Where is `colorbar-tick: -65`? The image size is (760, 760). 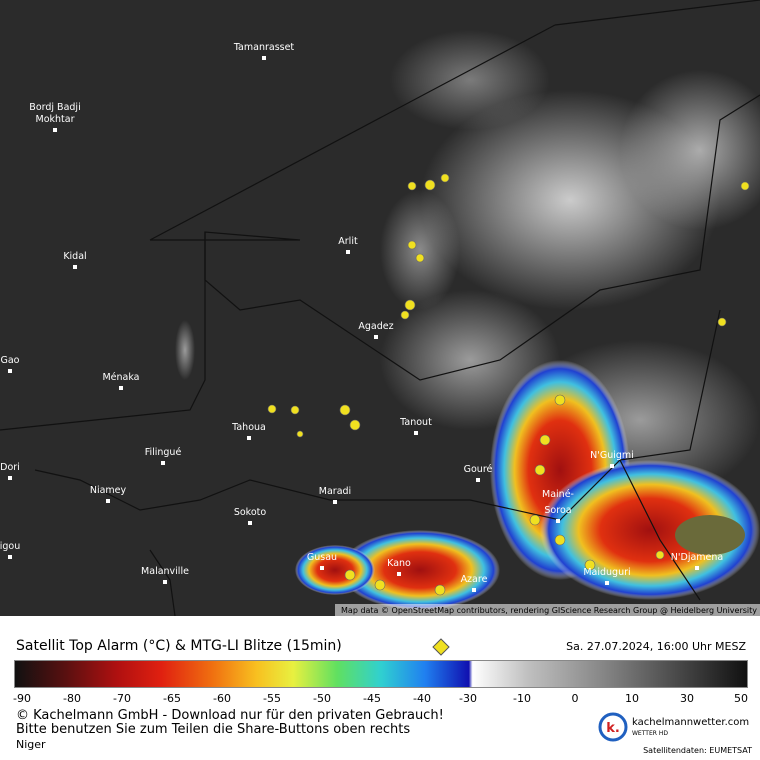 colorbar-tick: -65 is located at coordinates (172, 698).